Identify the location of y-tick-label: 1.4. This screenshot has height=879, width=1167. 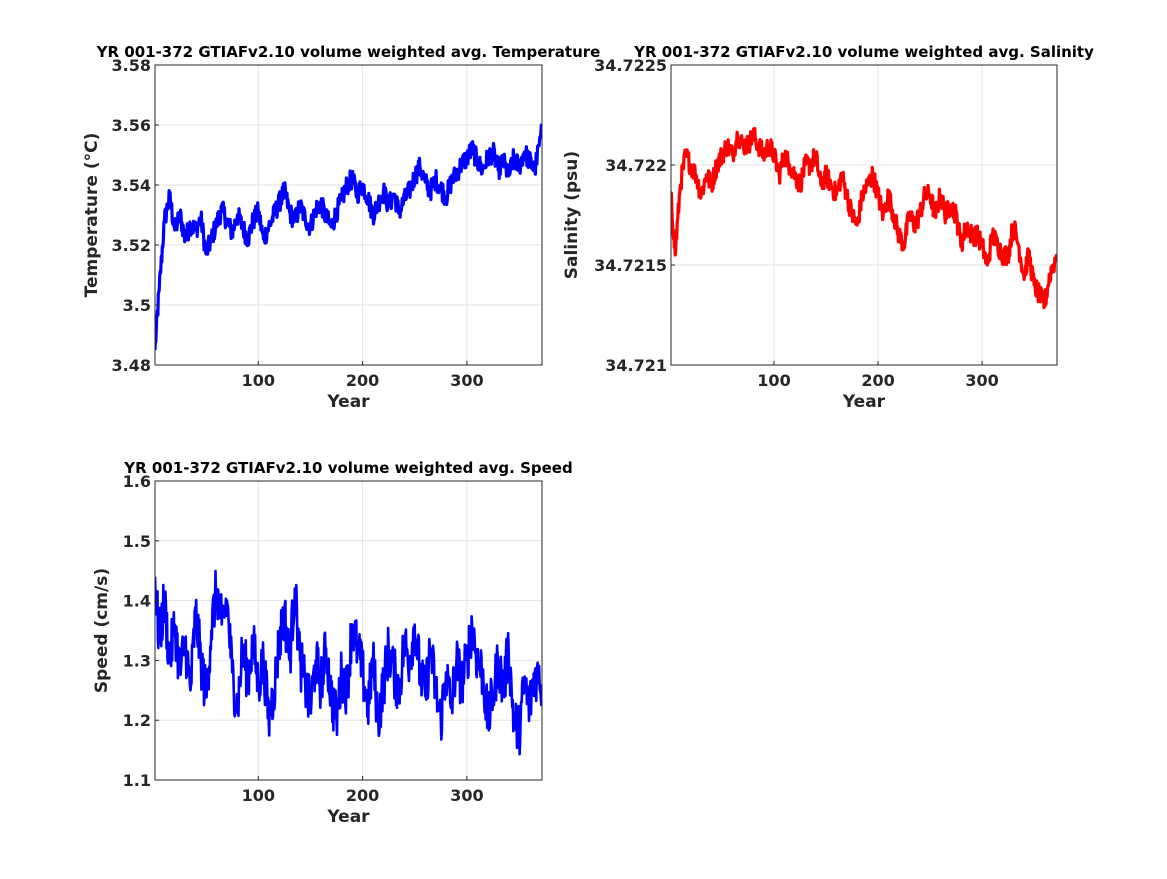
(137, 601).